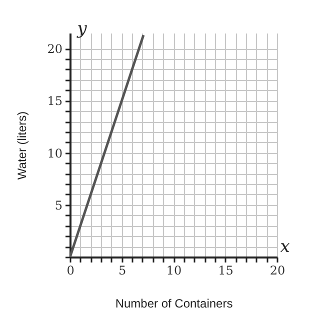 This screenshot has height=332, width=332. I want to click on x-tick-label: 15, so click(226, 271).